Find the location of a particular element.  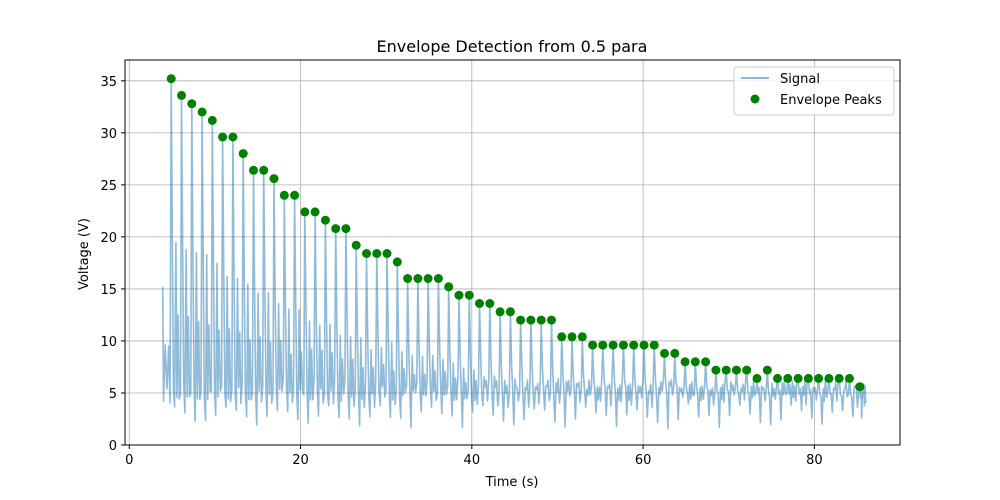

y-axis-label: Voltage (V) is located at coordinates (84, 254).